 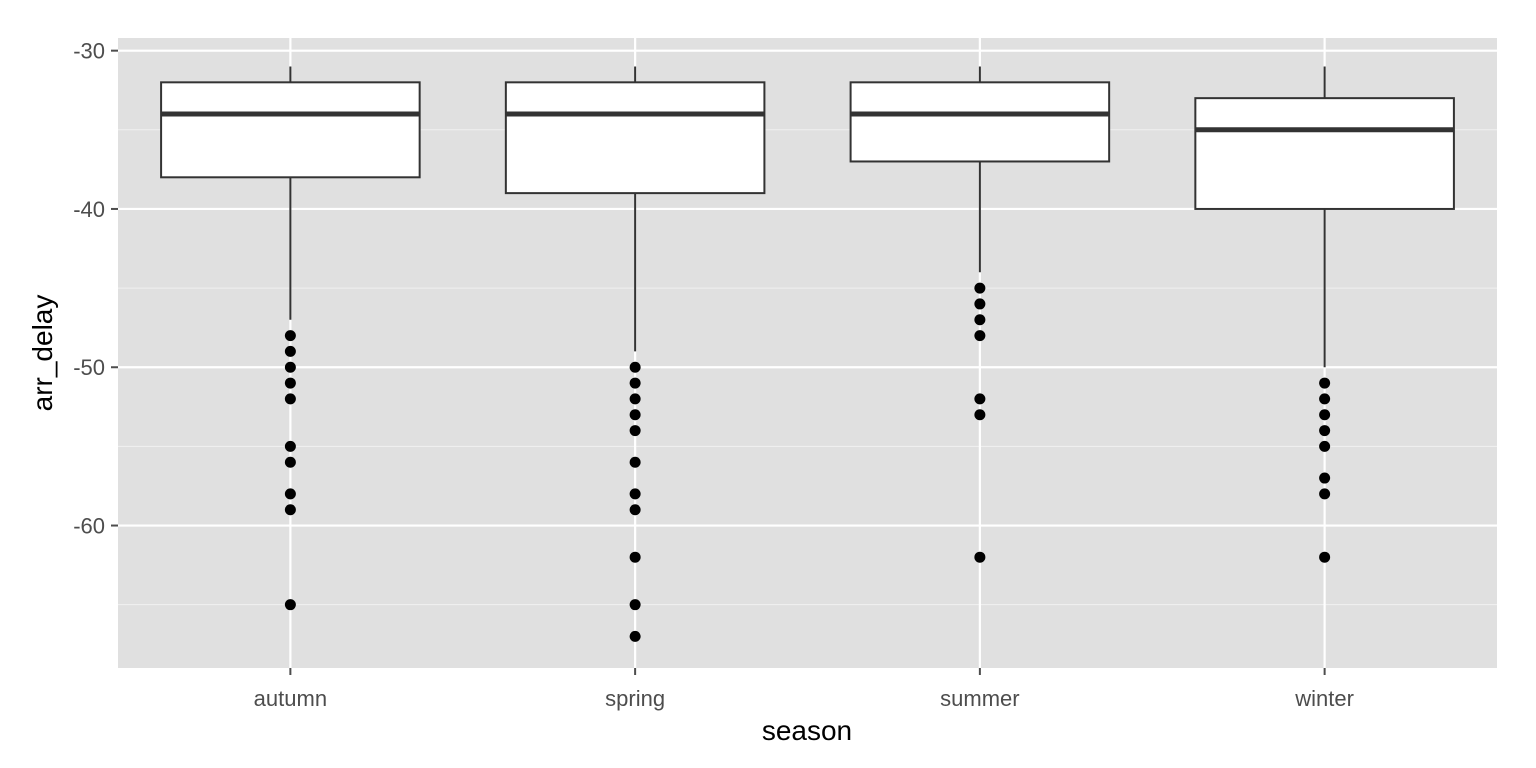 I want to click on y-axis: -30 -40 -50 -60, so click(x=95, y=289).